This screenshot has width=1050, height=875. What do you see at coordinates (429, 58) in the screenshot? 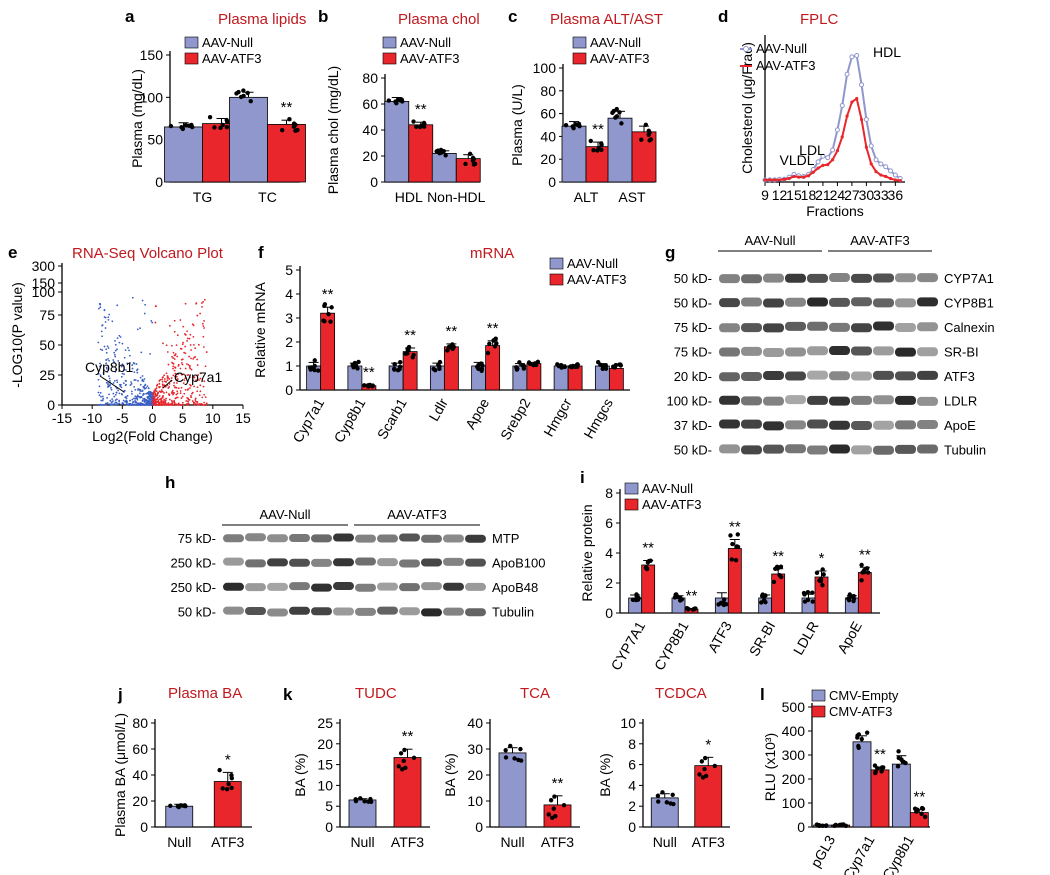
I see `legend-label-b: AAV-ATF3` at bounding box center [429, 58].